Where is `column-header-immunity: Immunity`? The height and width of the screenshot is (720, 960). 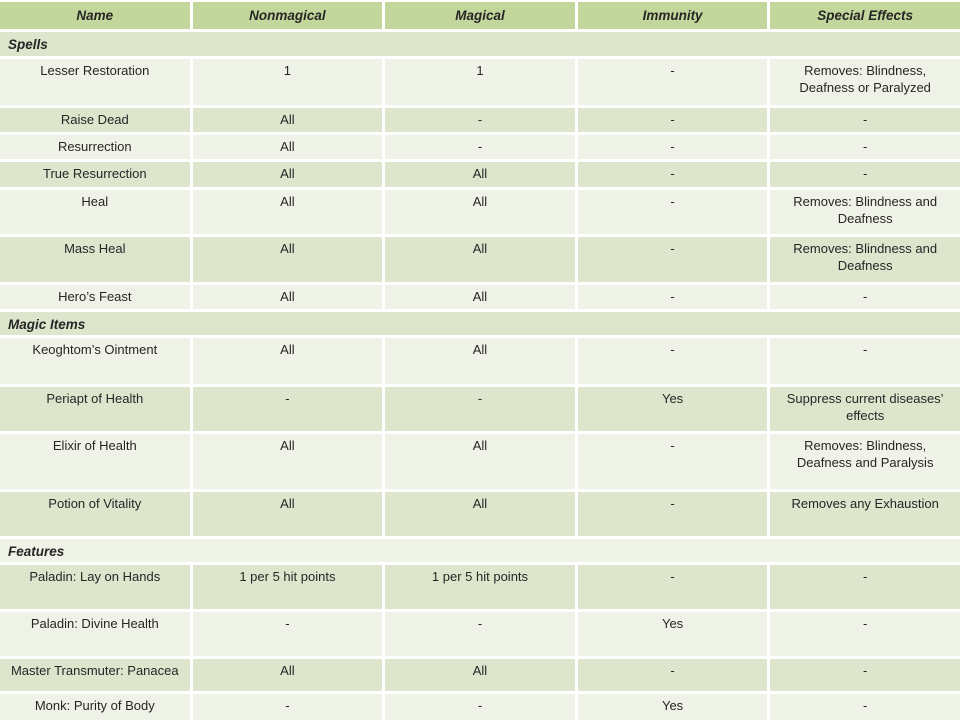 column-header-immunity: Immunity is located at coordinates (672, 15).